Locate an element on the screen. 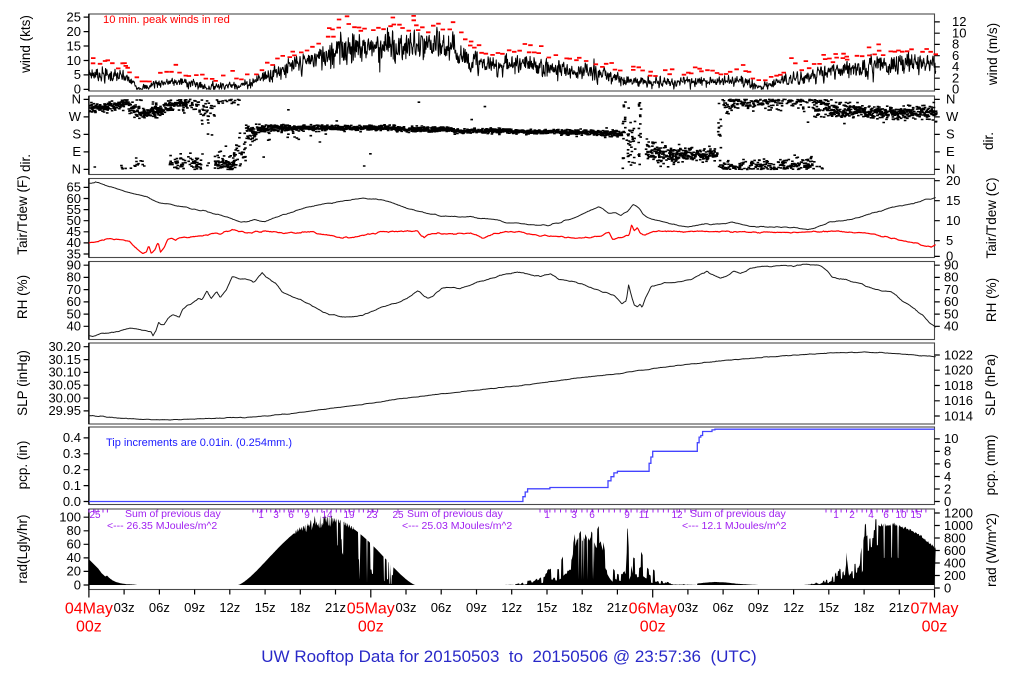 The height and width of the screenshot is (700, 1024). svg-text: 1016 is located at coordinates (958, 400).